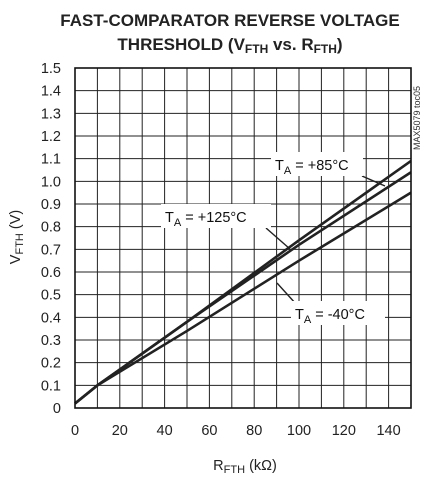 The height and width of the screenshot is (477, 427). Describe the element at coordinates (312, 167) in the screenshot. I see `annotation-label: TA = +85°C` at that location.